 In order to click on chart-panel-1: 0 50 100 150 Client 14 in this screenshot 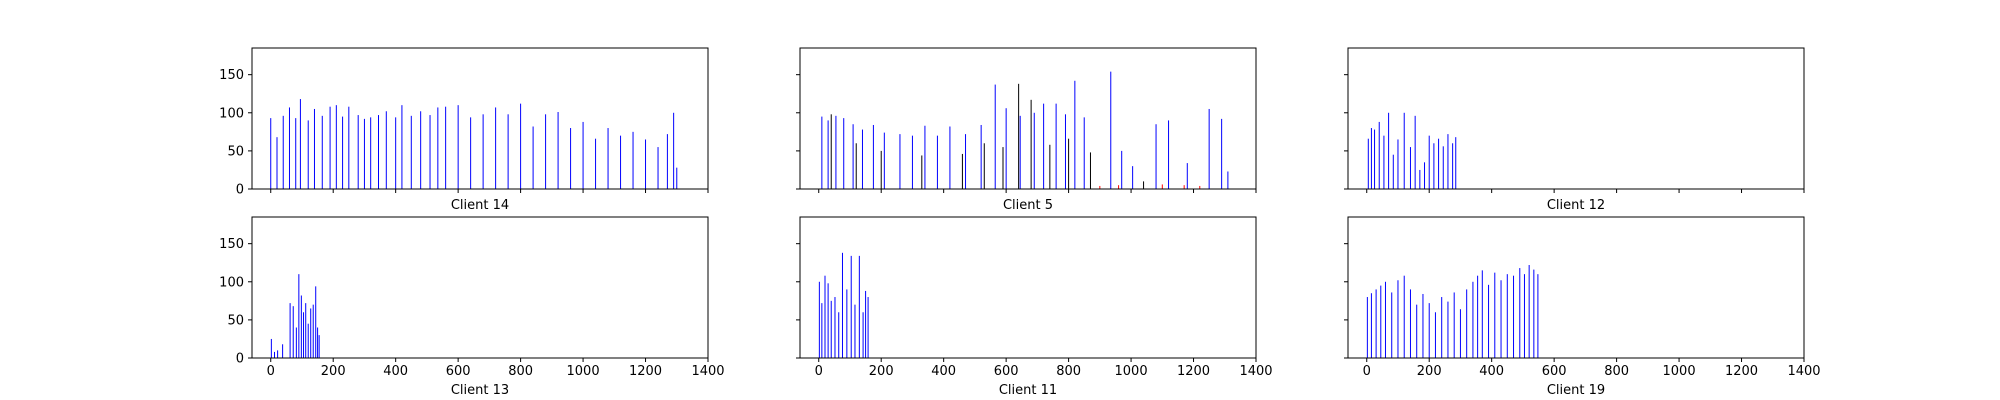, I will do `click(464, 130)`.